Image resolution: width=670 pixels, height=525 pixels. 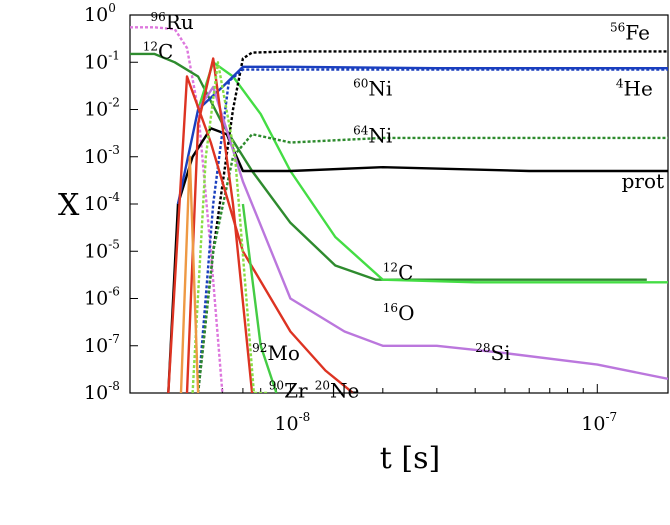 What do you see at coordinates (102, 60) in the screenshot?
I see `y-tick-label: 10⁻¹` at bounding box center [102, 60].